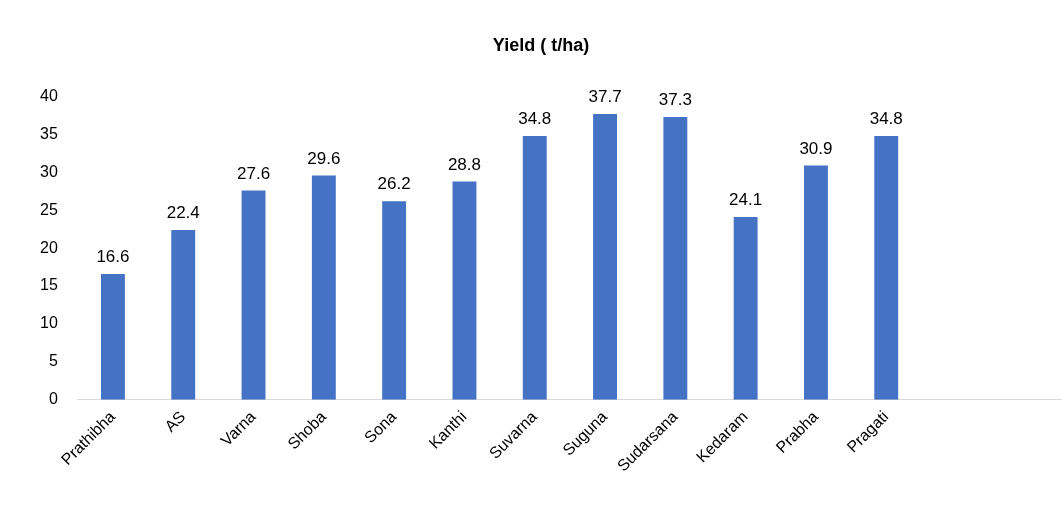 This screenshot has width=1062, height=524. I want to click on data-label: 28.8, so click(464, 164).